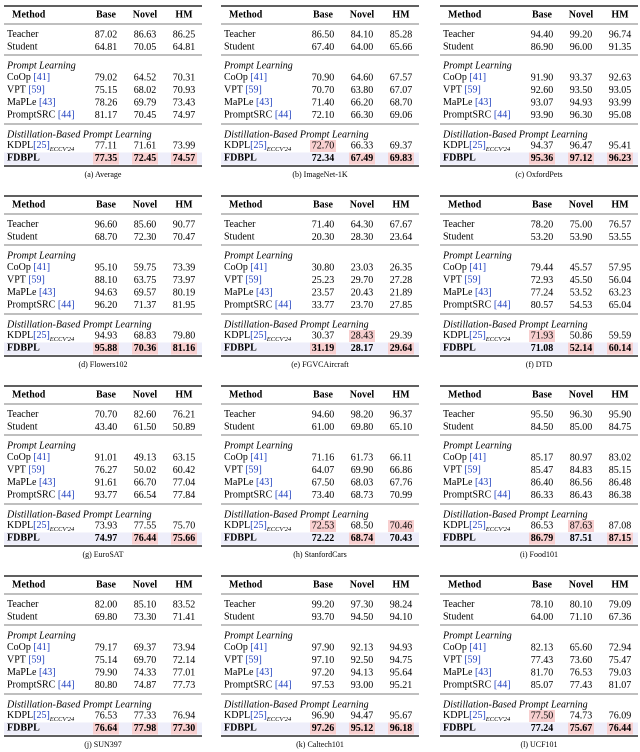 The image size is (640, 752). Describe the element at coordinates (401, 525) in the screenshot. I see `cell-value: 70.46` at that location.